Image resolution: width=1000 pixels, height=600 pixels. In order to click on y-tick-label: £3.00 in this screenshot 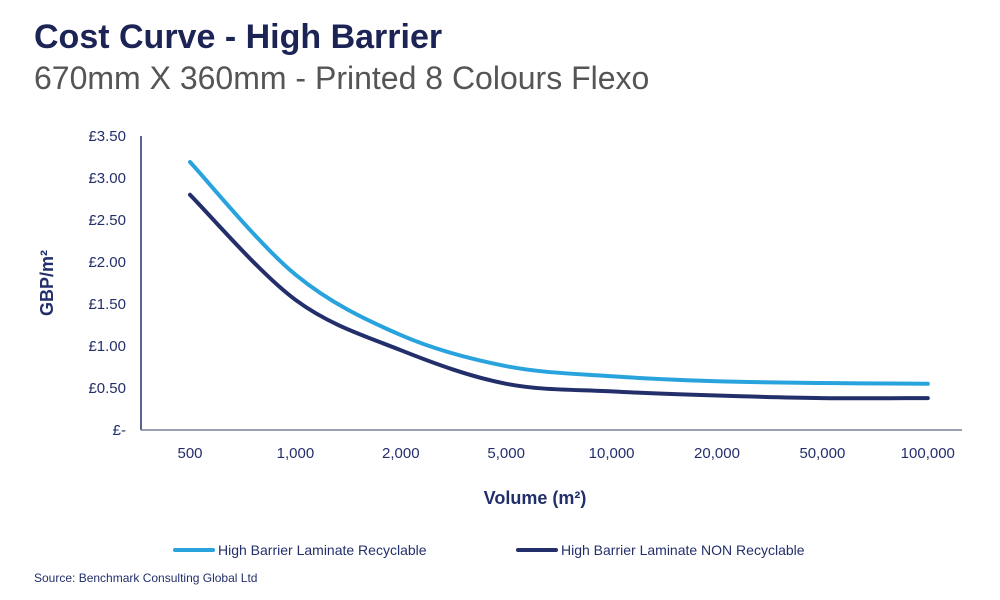, I will do `click(107, 178)`.